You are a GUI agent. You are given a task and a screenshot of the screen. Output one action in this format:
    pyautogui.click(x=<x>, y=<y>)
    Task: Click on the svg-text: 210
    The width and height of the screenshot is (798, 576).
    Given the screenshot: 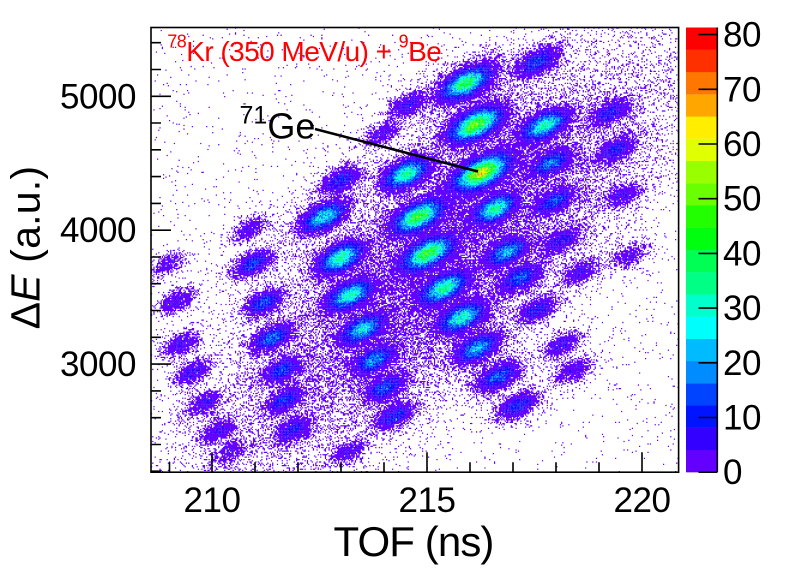 What is the action you would take?
    pyautogui.click(x=211, y=500)
    